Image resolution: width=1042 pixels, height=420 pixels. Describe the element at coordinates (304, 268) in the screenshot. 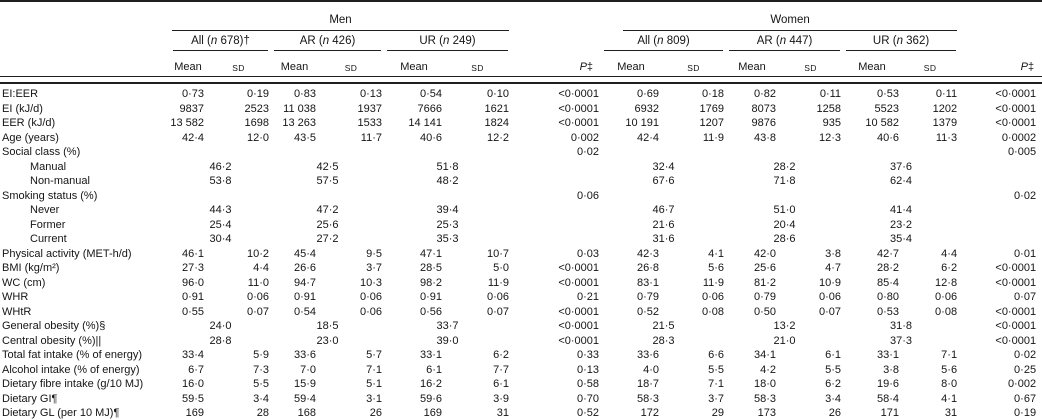

I see `cell-value: 26·6` at that location.